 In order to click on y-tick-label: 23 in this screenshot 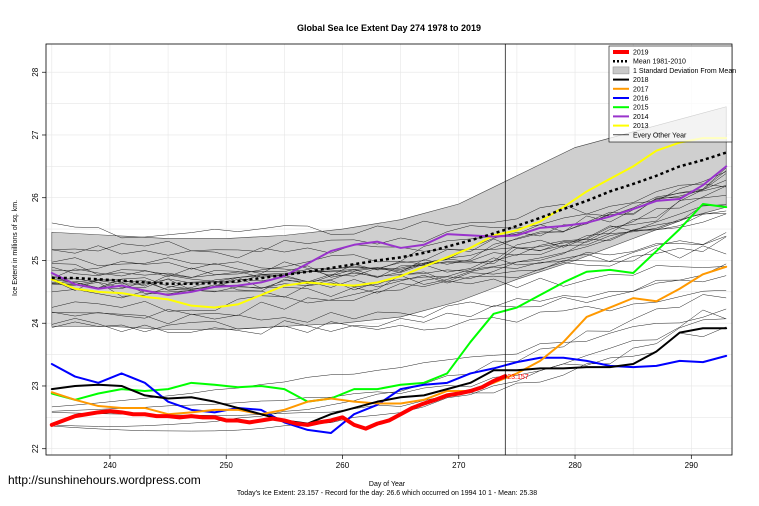, I will do `click(35, 385)`.